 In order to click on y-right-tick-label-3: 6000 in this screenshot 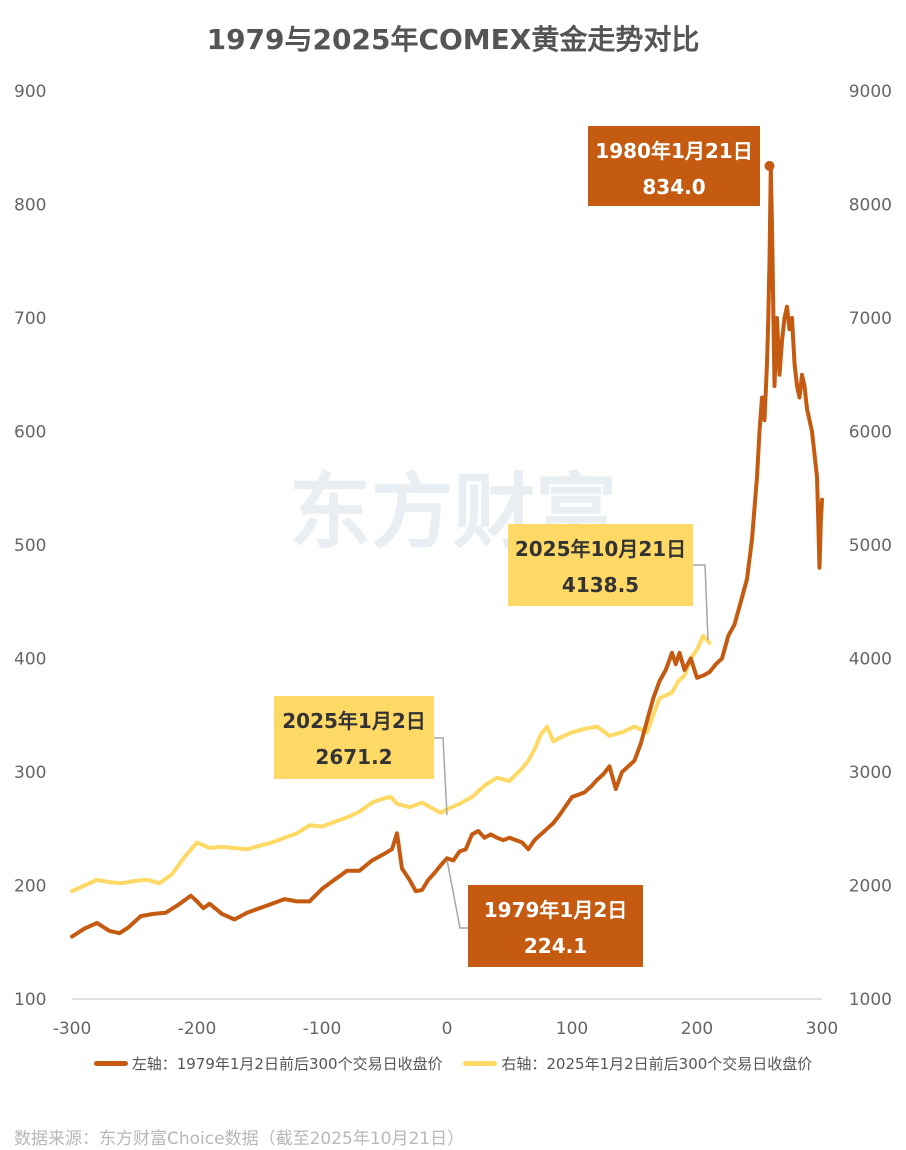, I will do `click(870, 433)`.